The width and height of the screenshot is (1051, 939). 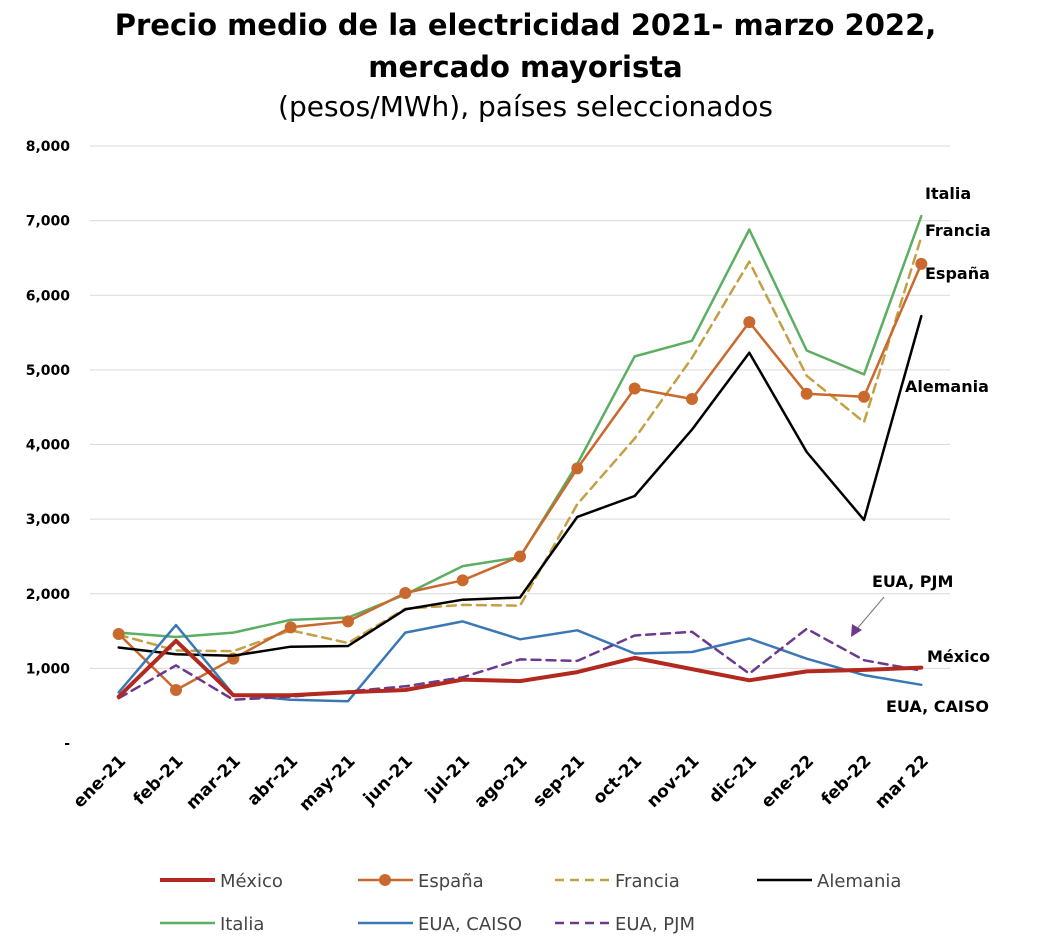 What do you see at coordinates (48, 520) in the screenshot?
I see `y-tick-label: 3,000` at bounding box center [48, 520].